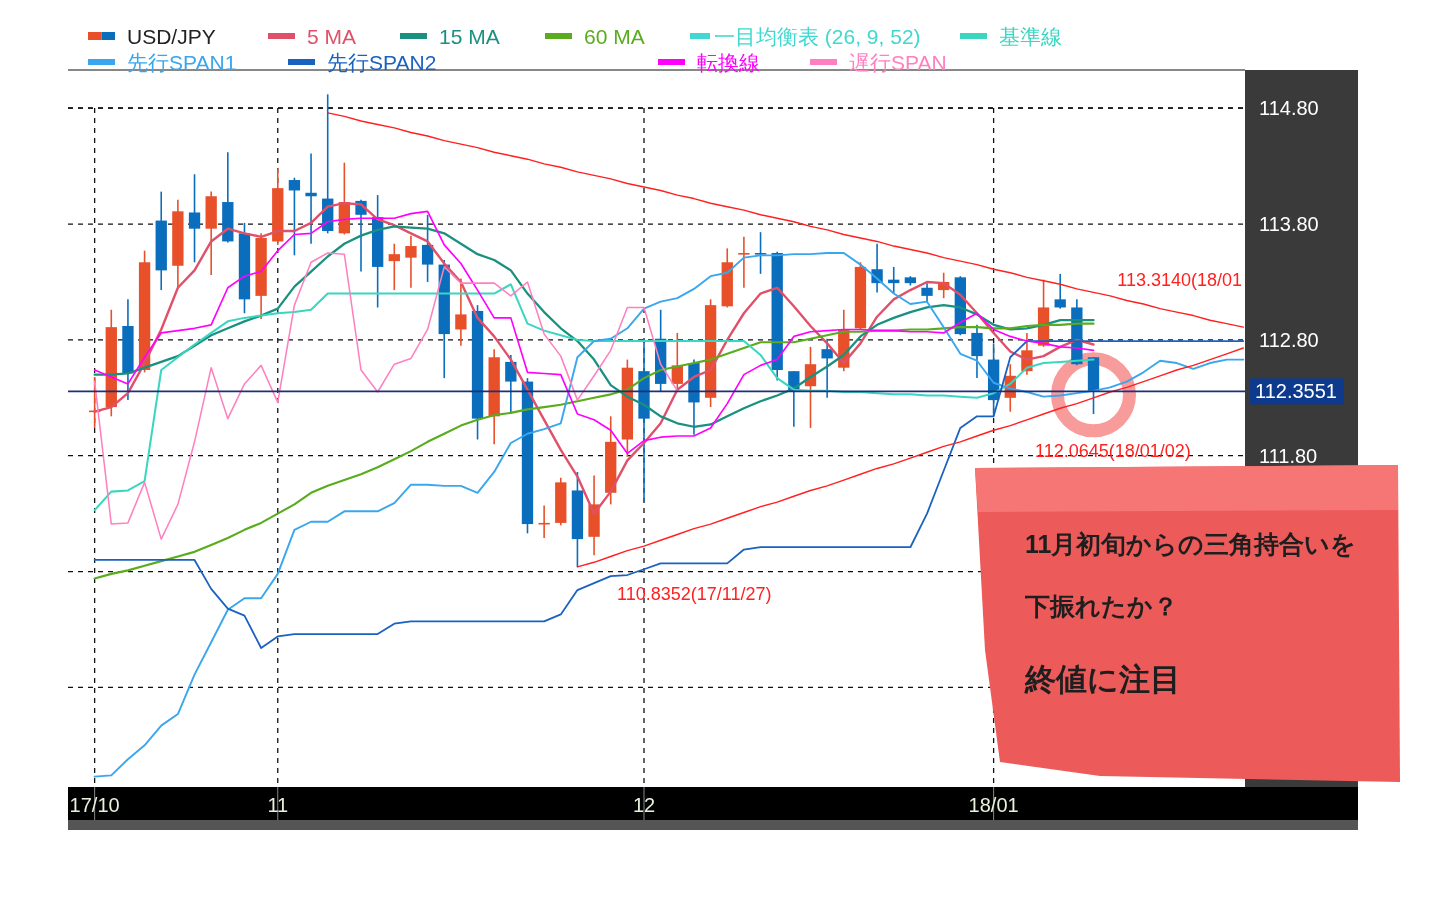  I want to click on legend-label: 転換線, so click(728, 62).